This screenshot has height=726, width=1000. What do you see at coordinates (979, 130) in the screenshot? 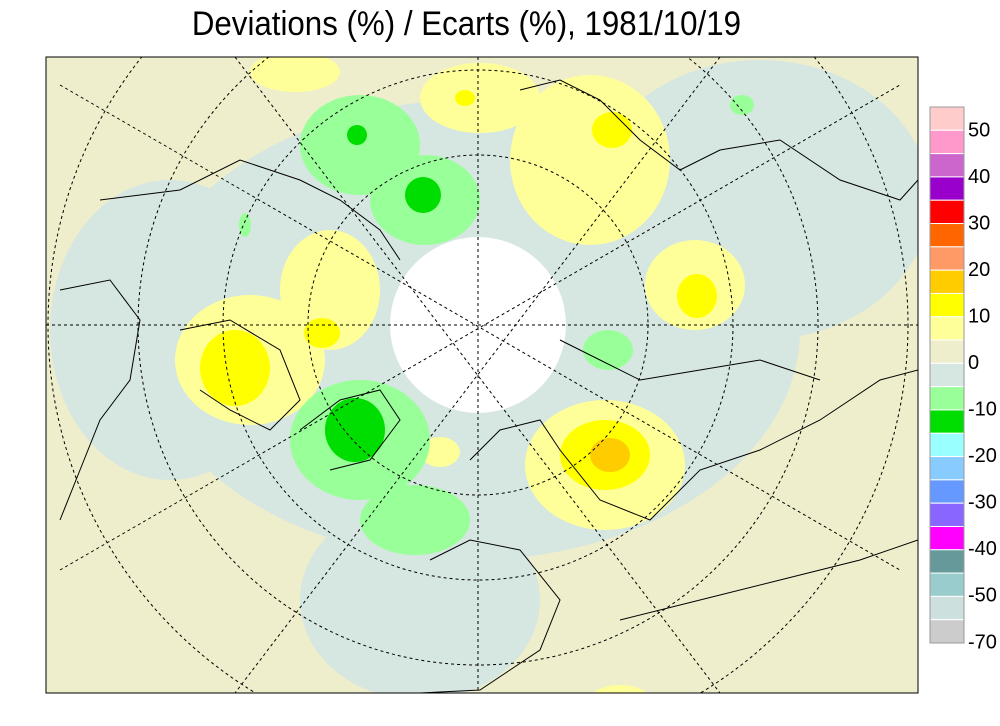
I see `legend-label: 50` at bounding box center [979, 130].